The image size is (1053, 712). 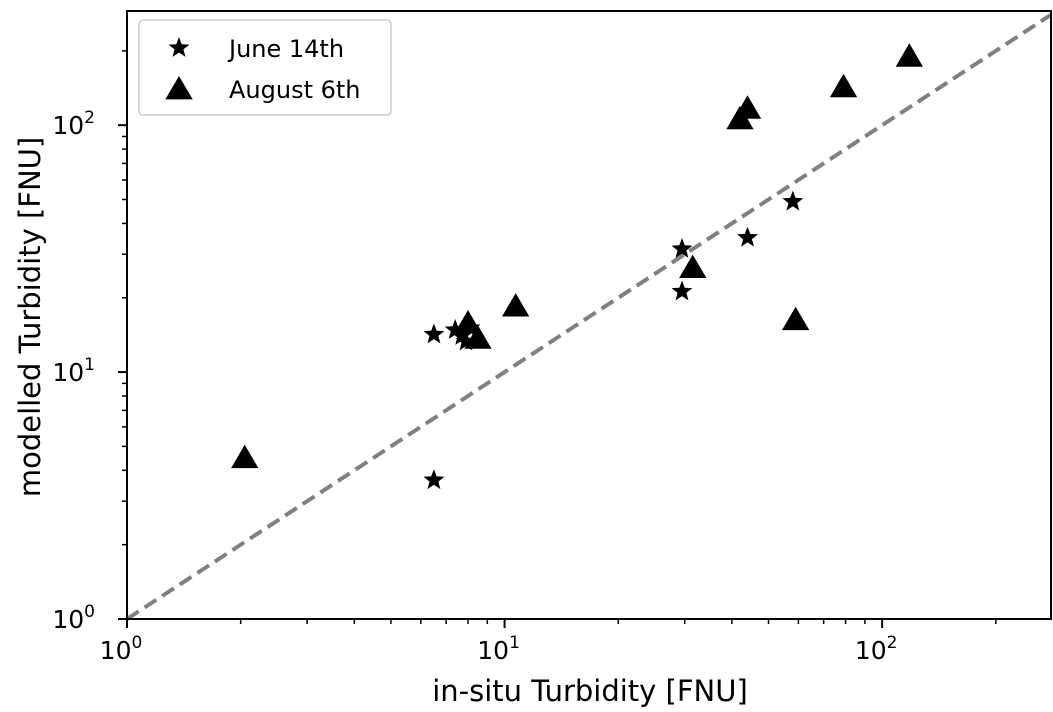 What do you see at coordinates (498, 649) in the screenshot?
I see `x-tick-label: 101` at bounding box center [498, 649].